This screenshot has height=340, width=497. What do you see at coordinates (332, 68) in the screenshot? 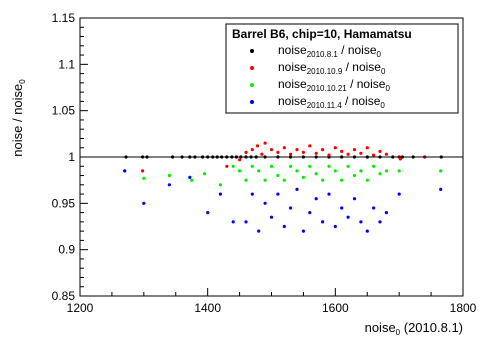
I see `legend-entry-1: noise2010.10.9 / noise0` at bounding box center [332, 68].